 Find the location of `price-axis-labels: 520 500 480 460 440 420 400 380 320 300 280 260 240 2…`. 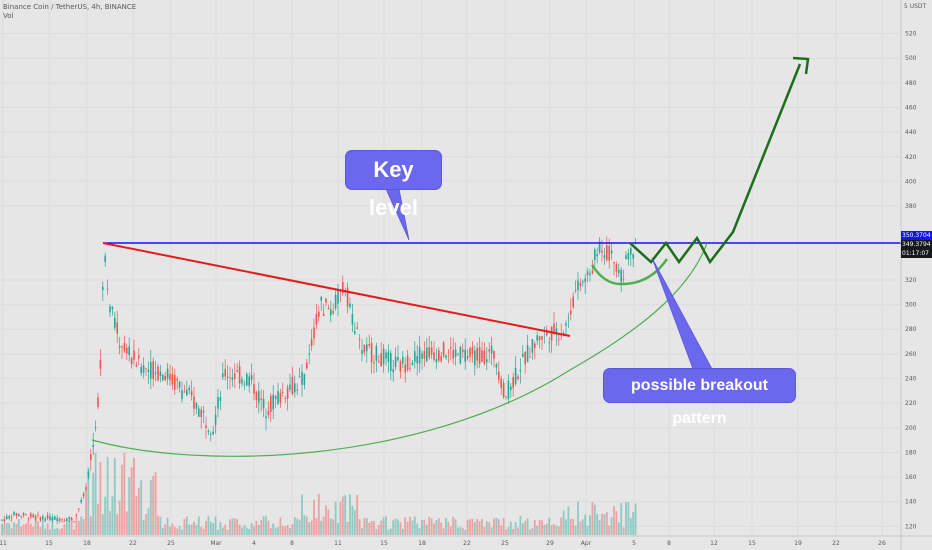

price-axis-labels: 520 500 480 460 440 420 400 380 320 300 280 260 240 2… is located at coordinates (915, 266).